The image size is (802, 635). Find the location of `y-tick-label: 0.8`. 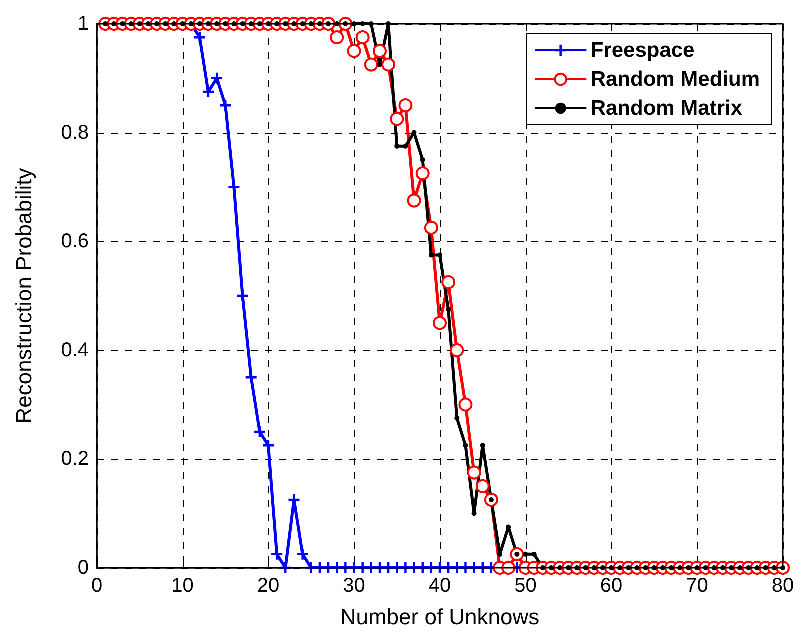

y-tick-label: 0.8 is located at coordinates (75, 133).